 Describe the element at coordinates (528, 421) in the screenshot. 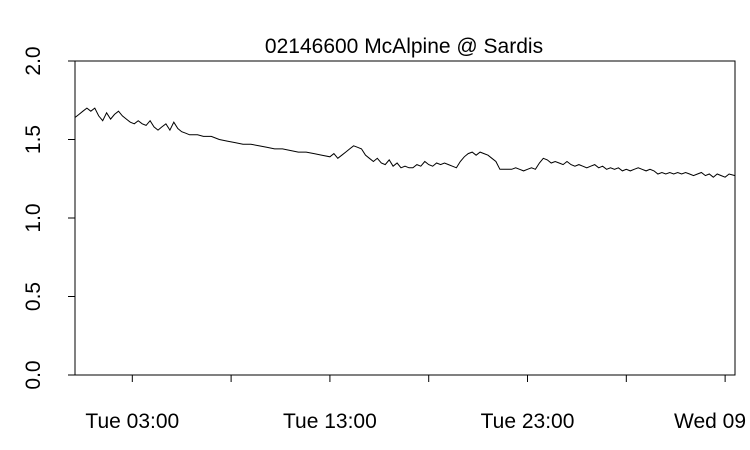

I see `x-tick-label: Tue 23:00` at that location.